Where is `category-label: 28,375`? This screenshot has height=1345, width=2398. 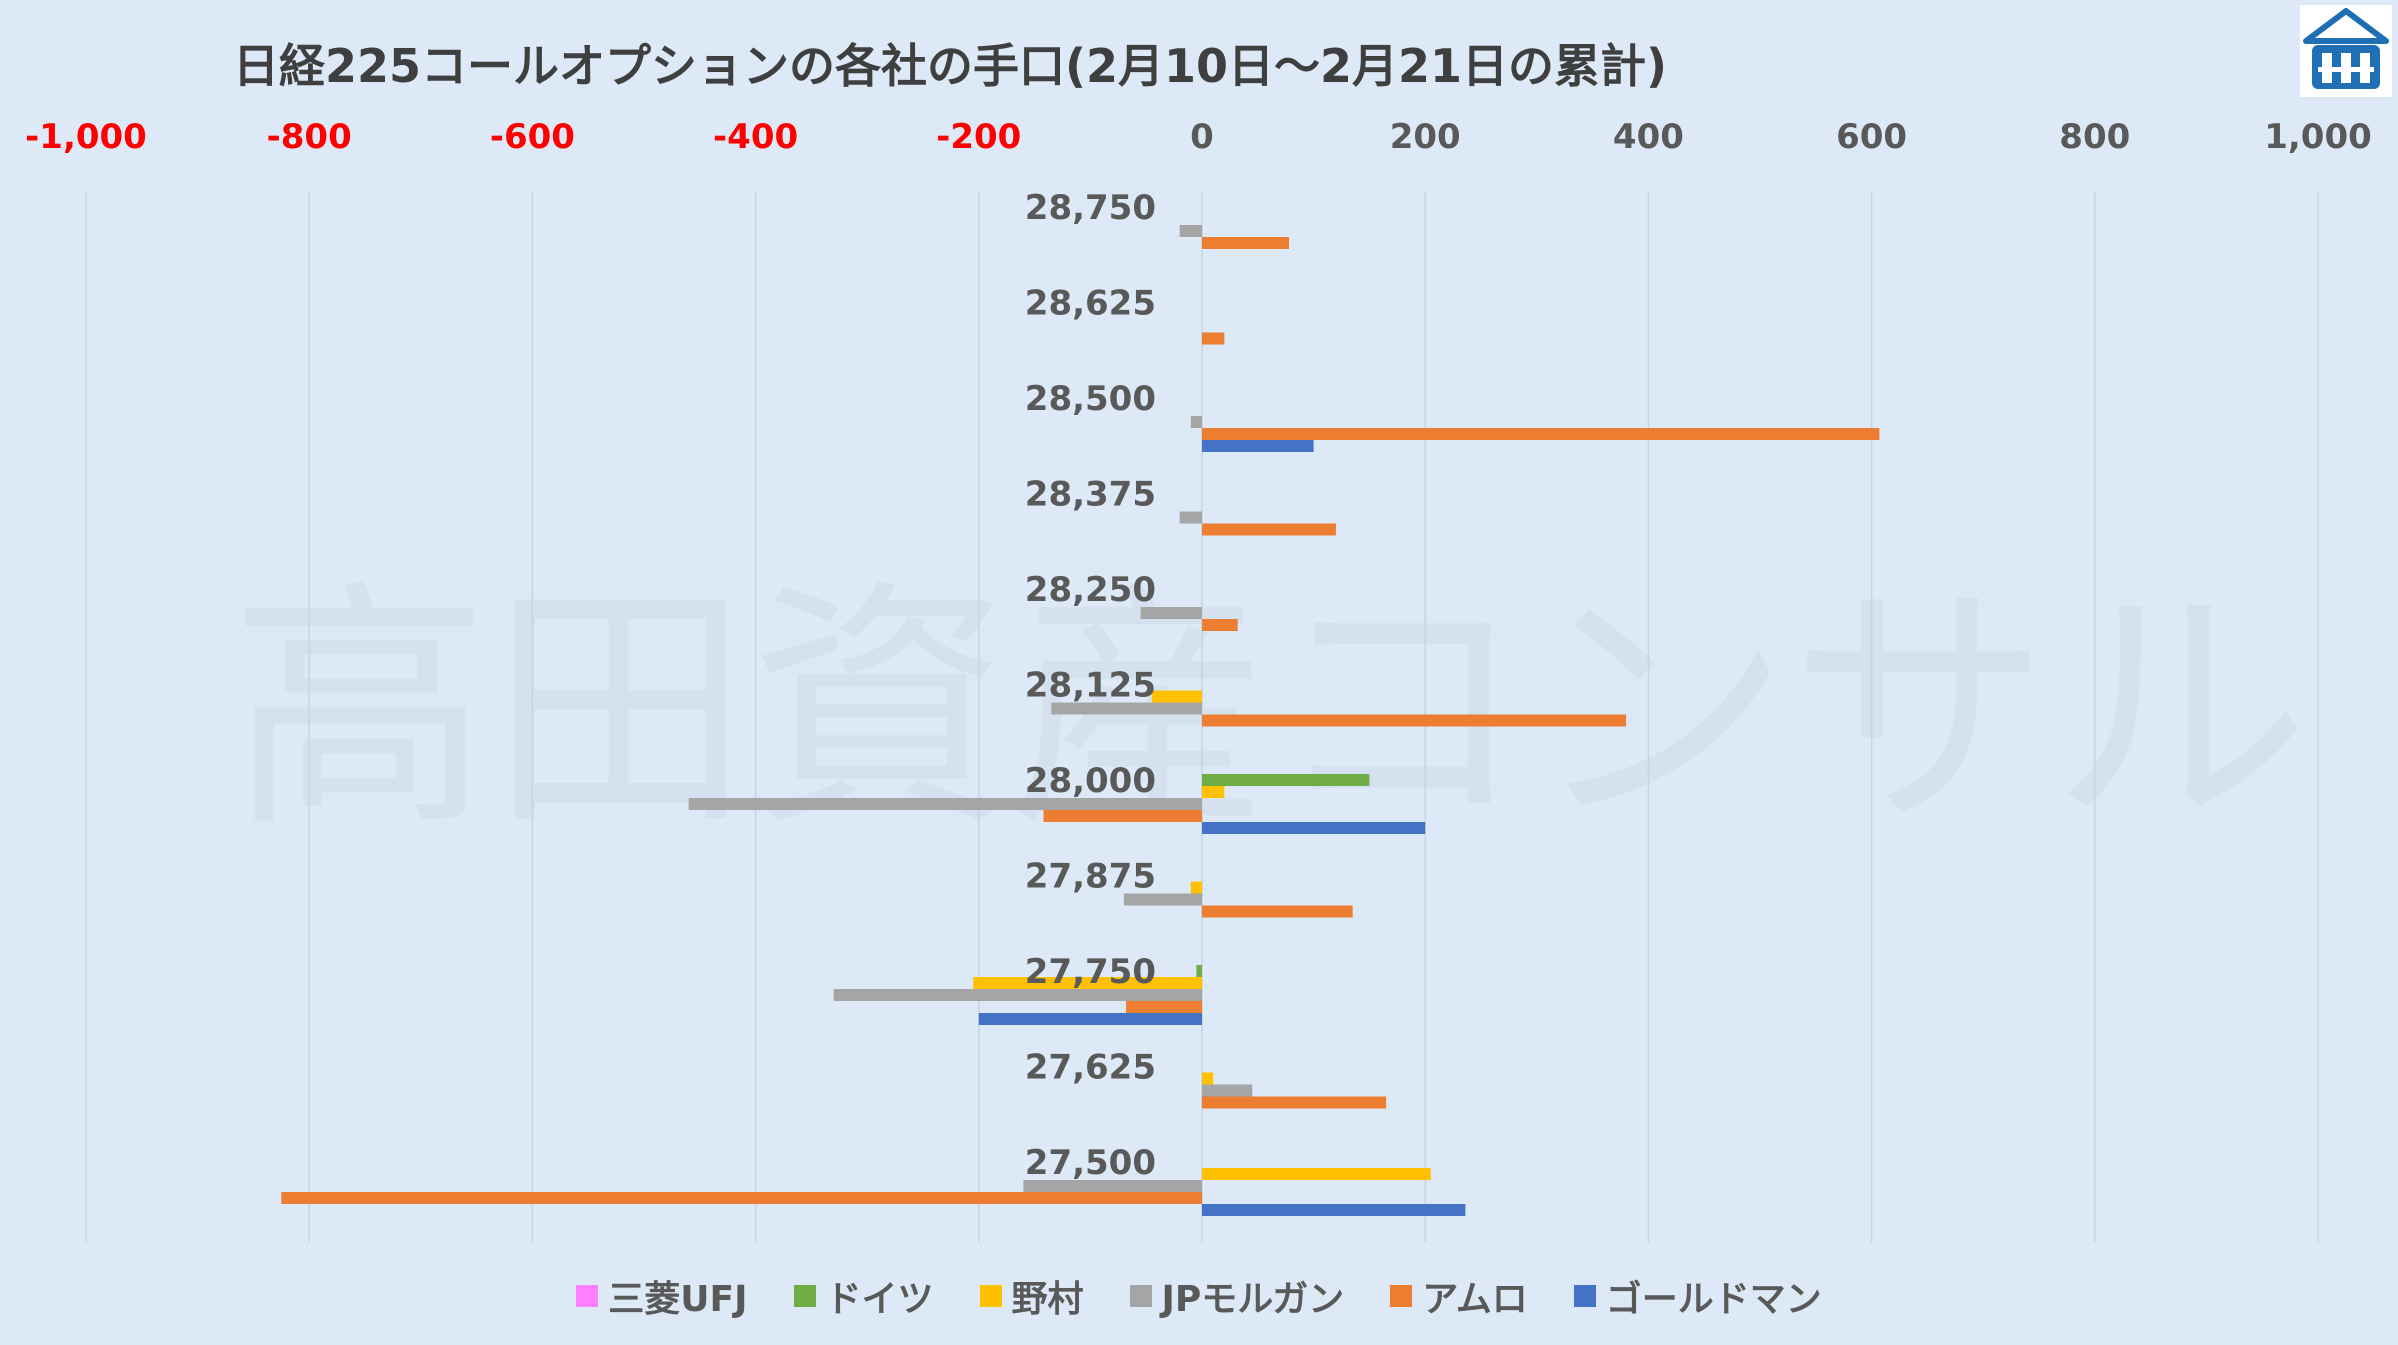
category-label: 28,375 is located at coordinates (1090, 495).